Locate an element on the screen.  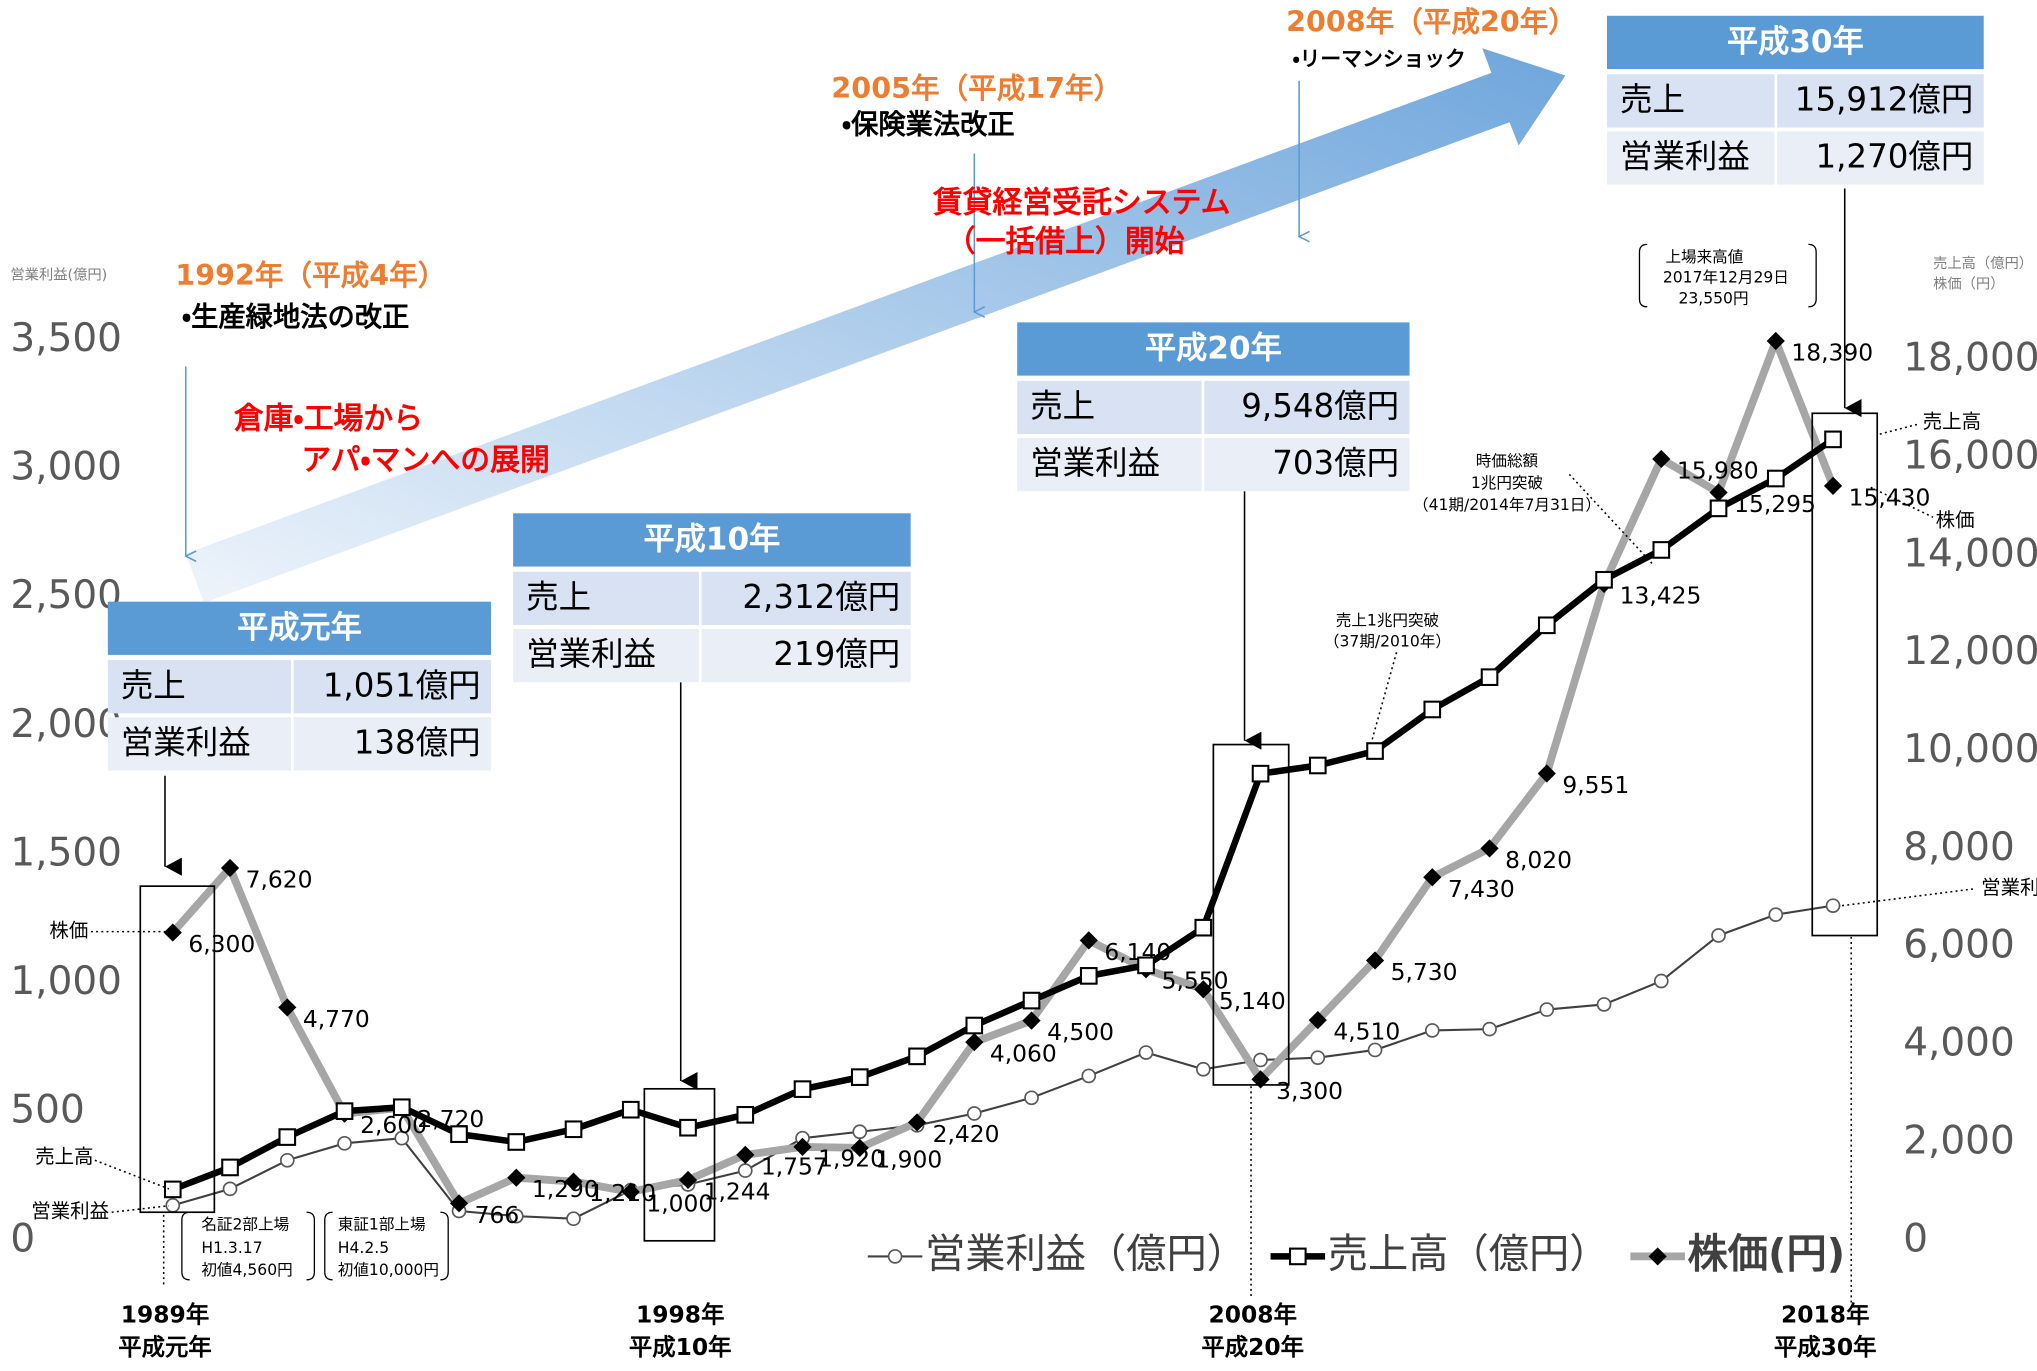
x-tick-sublabel: 平成20年 is located at coordinates (1252, 1347).